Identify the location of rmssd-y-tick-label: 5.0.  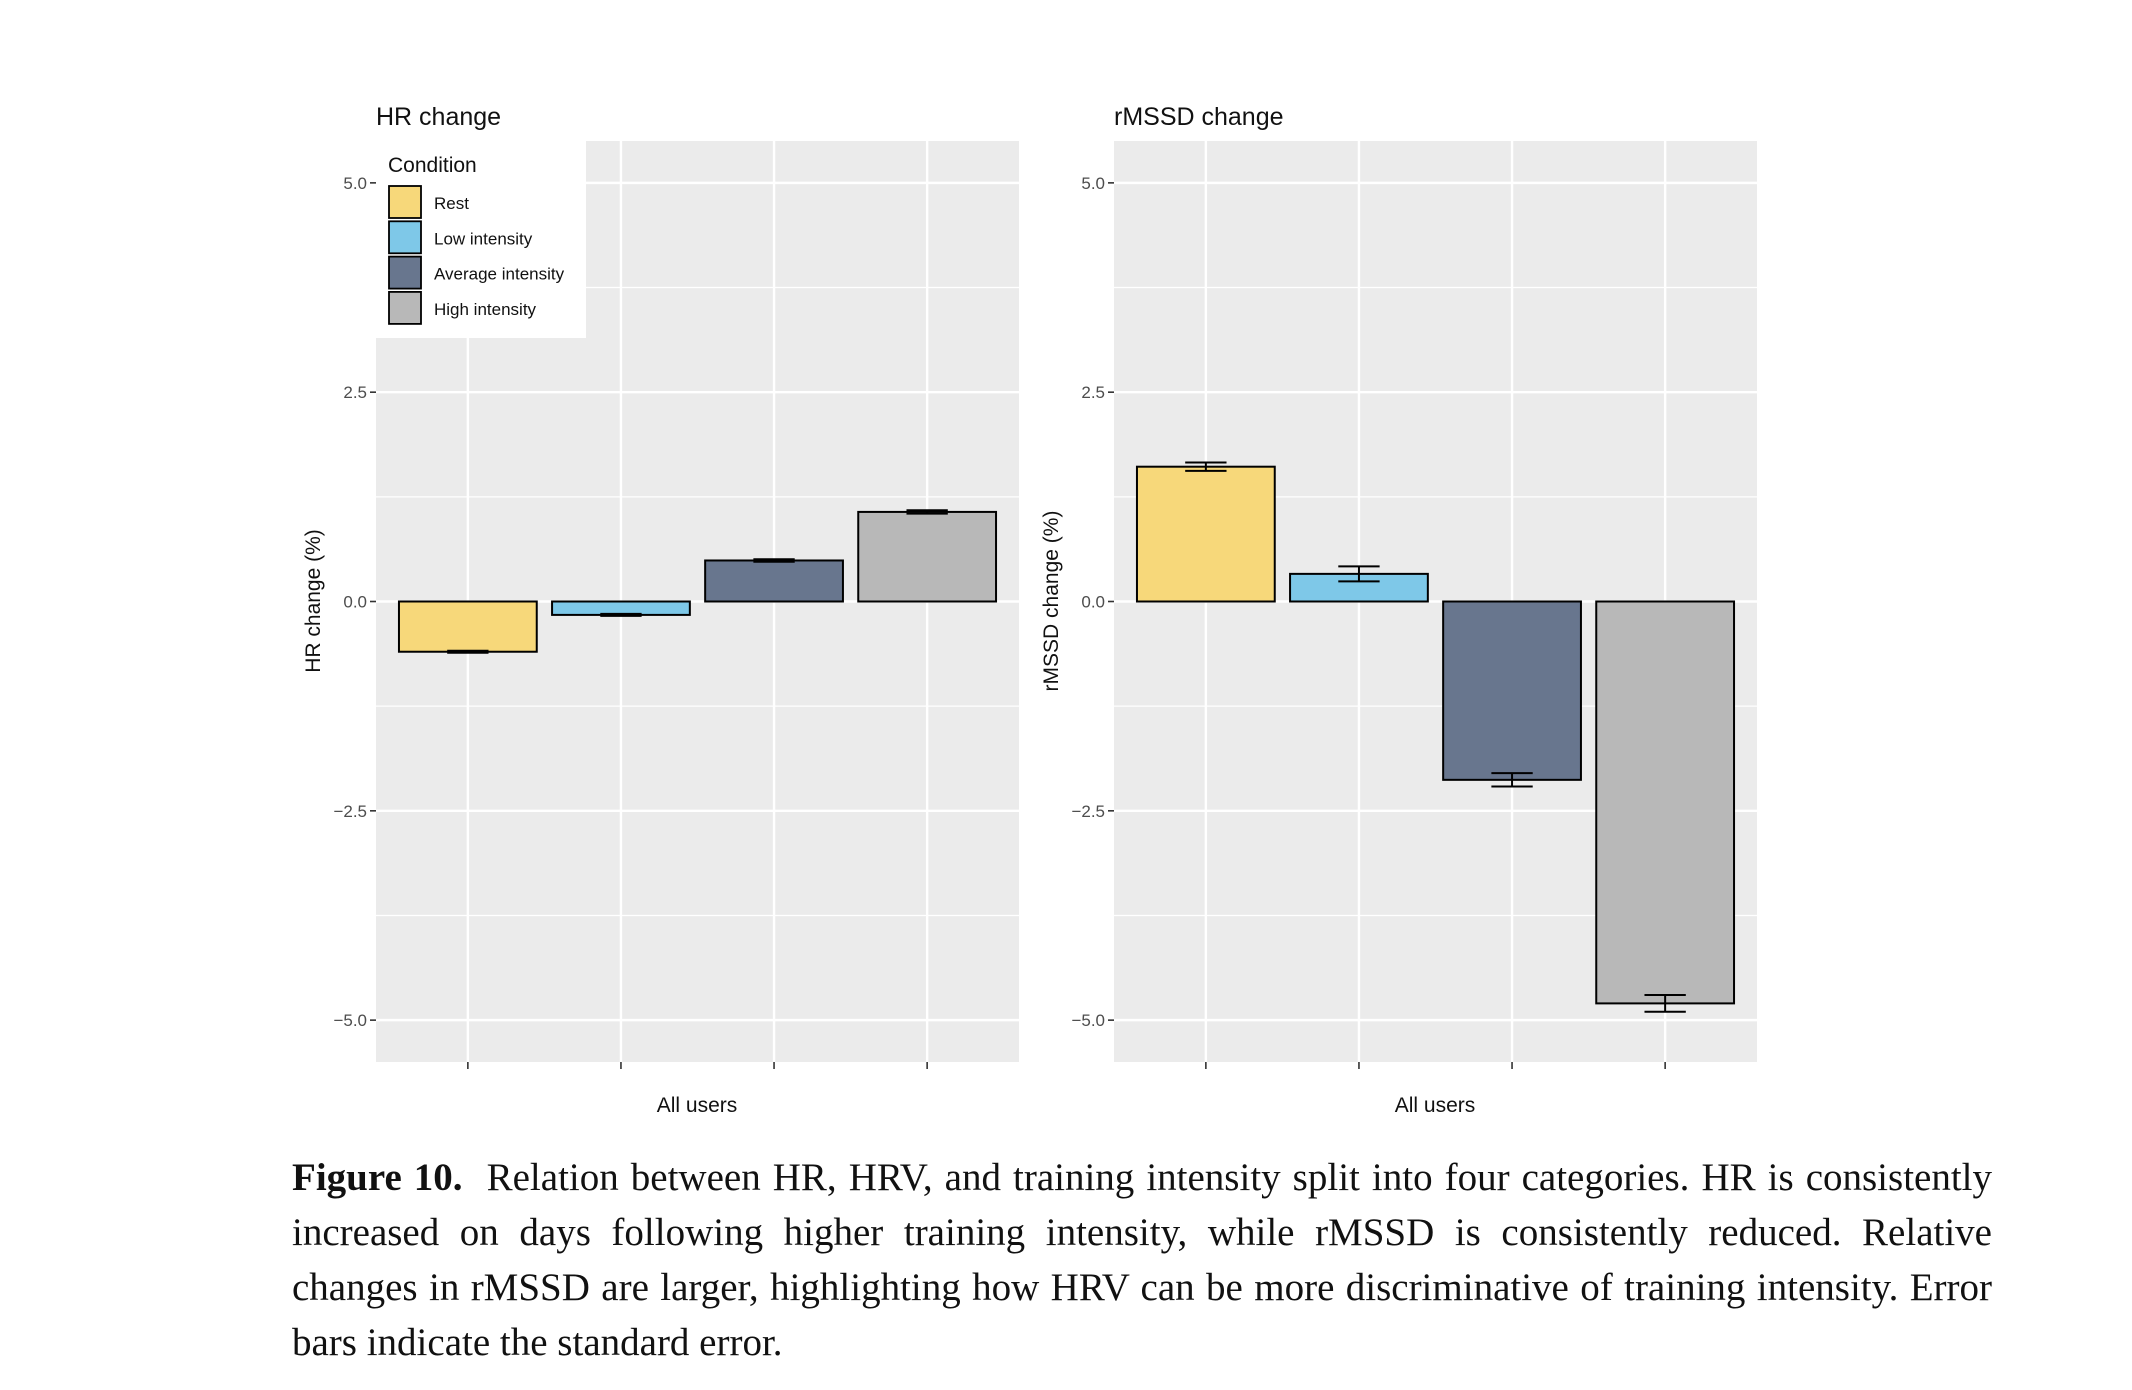
(1093, 183).